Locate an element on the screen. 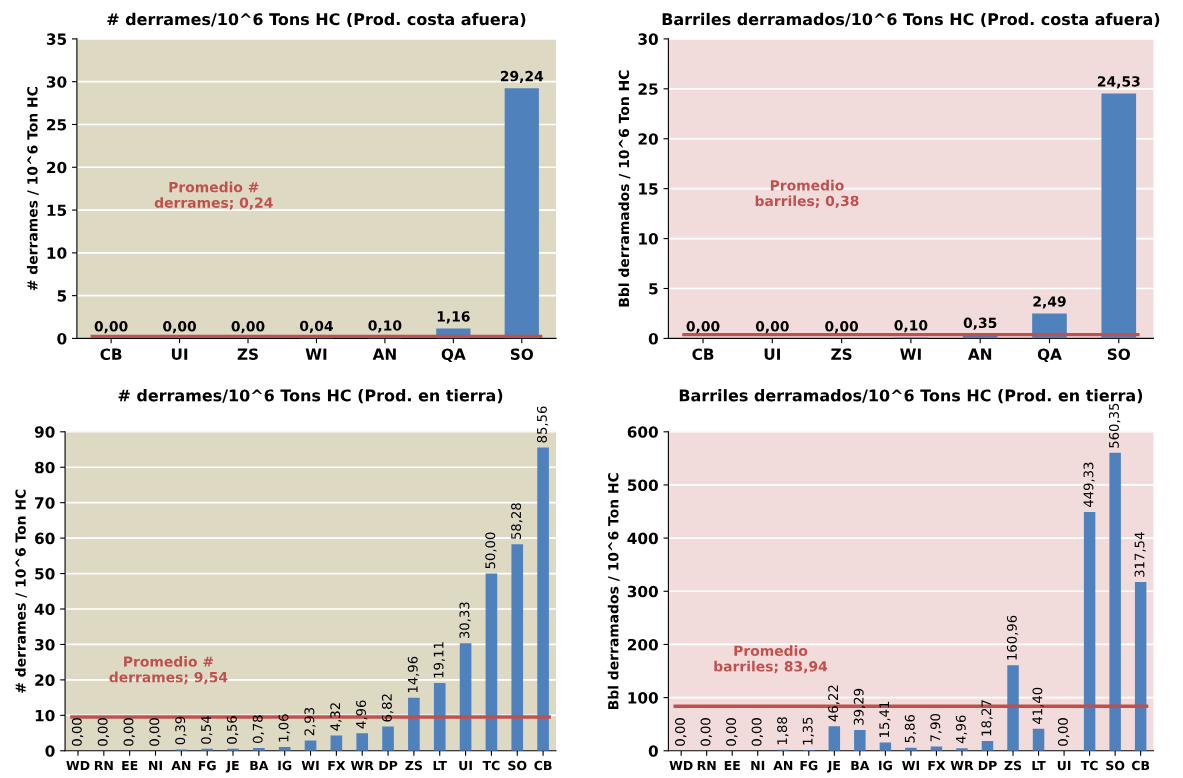 The height and width of the screenshot is (778, 1183). chart-title: Barriles derramados/10^6 Tons HC (Prod. costa afuera) is located at coordinates (911, 20).